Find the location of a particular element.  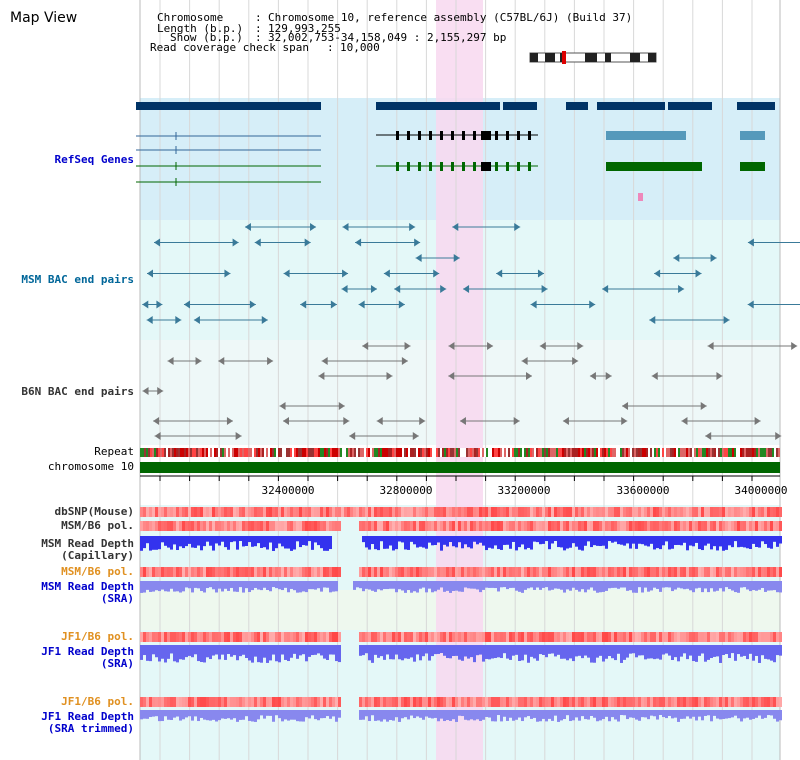

track-label-msm-pol: MSM/B6 pol. is located at coordinates (97, 525).